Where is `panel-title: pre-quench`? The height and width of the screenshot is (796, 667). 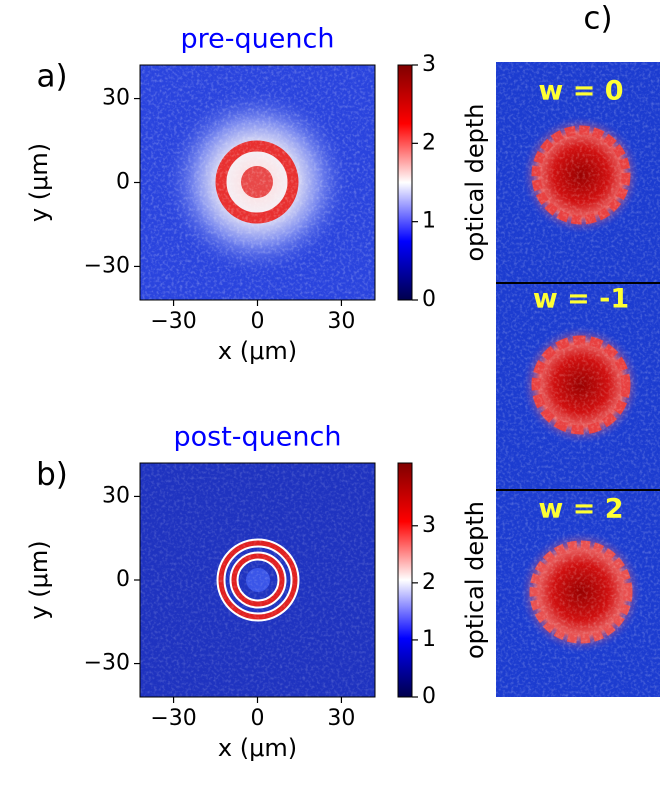
panel-title: pre-quench is located at coordinates (258, 39).